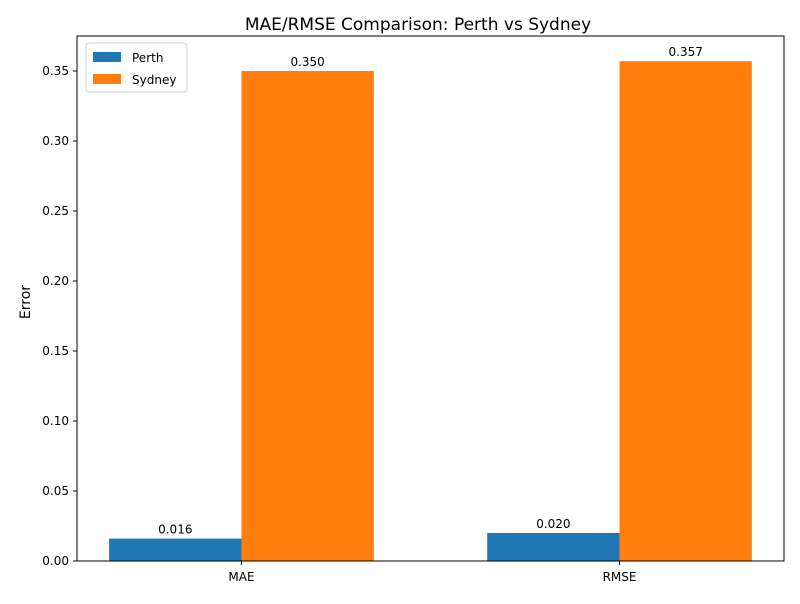 The height and width of the screenshot is (604, 800). I want to click on x-tick-label: RMSE, so click(620, 577).